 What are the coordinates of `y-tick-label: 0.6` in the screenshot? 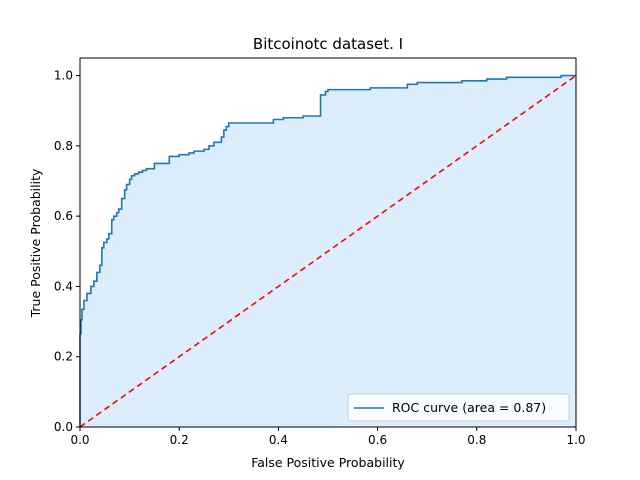 It's located at (63, 216).